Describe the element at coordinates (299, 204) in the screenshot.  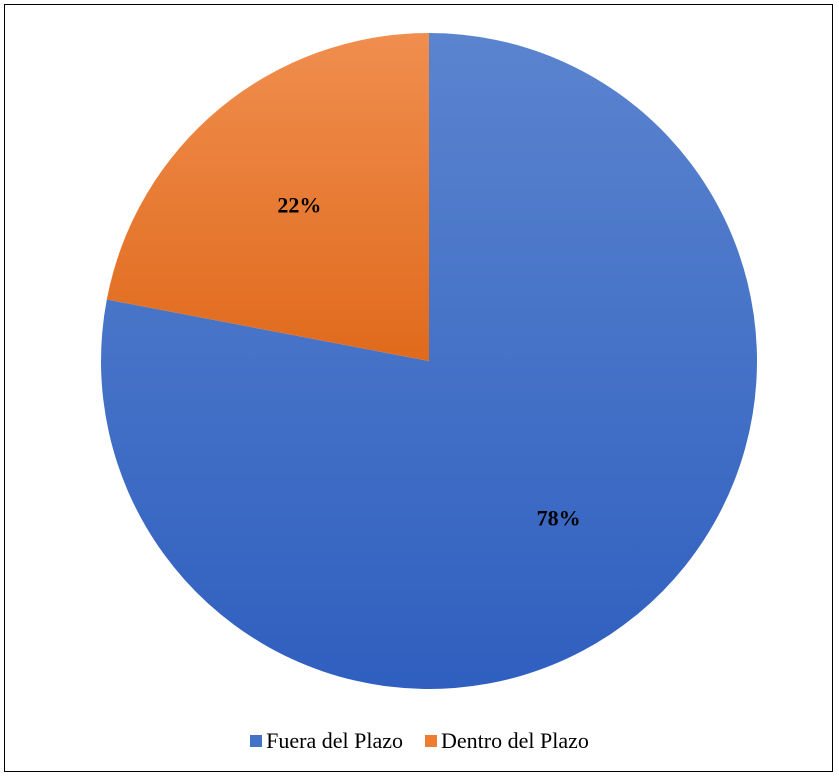
I see `data-label-dentro-del-plazo: 22%` at that location.